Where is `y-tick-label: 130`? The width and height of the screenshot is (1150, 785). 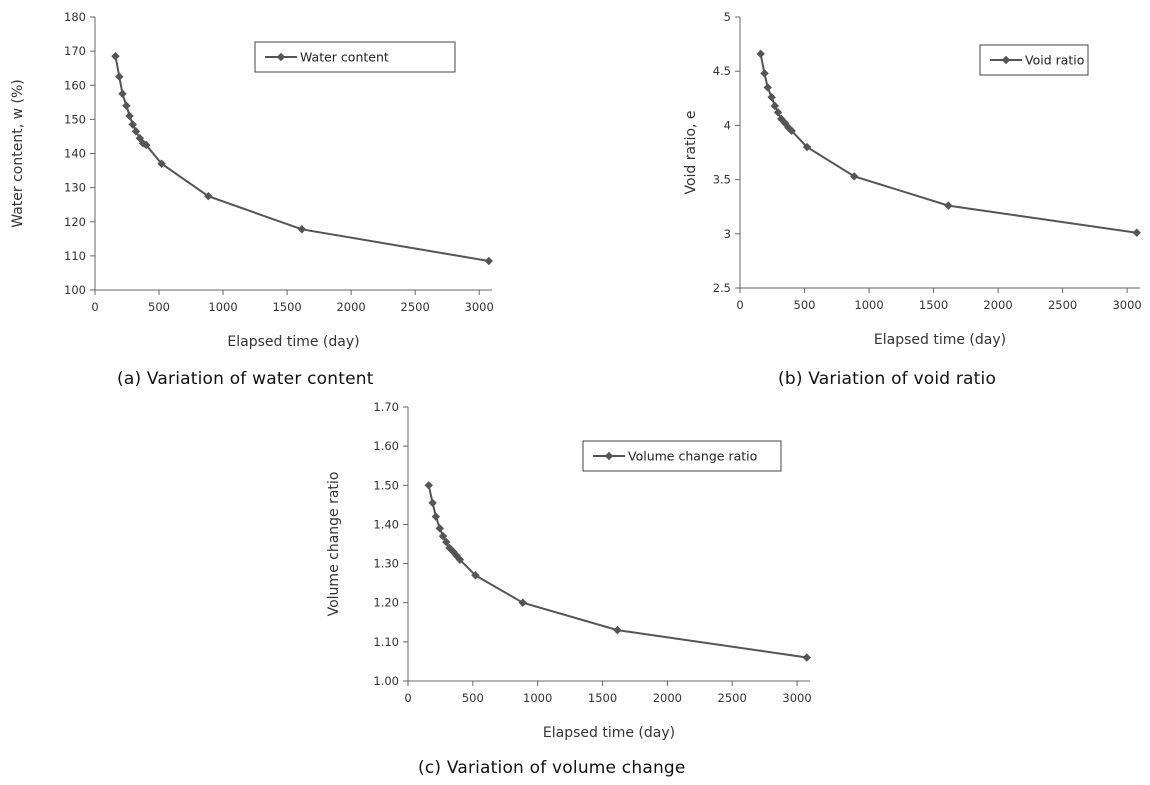
y-tick-label: 130 is located at coordinates (75, 188).